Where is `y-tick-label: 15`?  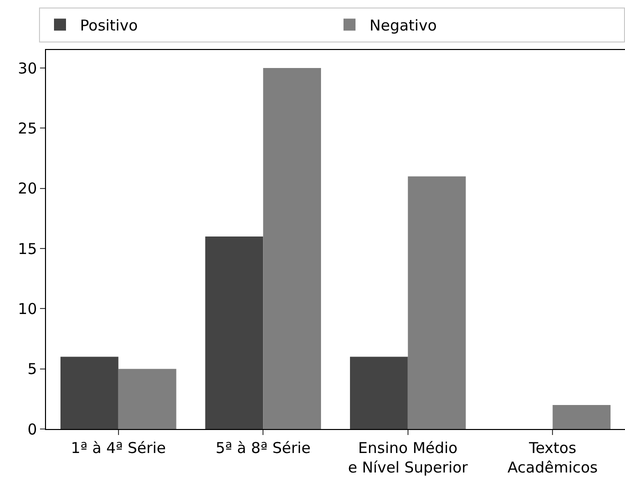 y-tick-label: 15 is located at coordinates (27, 249).